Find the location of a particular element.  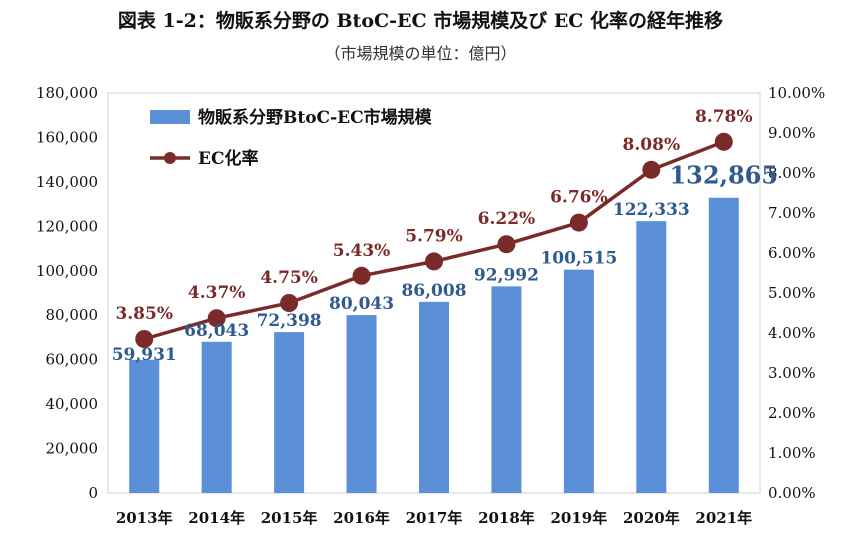

y-tick-label: 40,000 is located at coordinates (72, 404).